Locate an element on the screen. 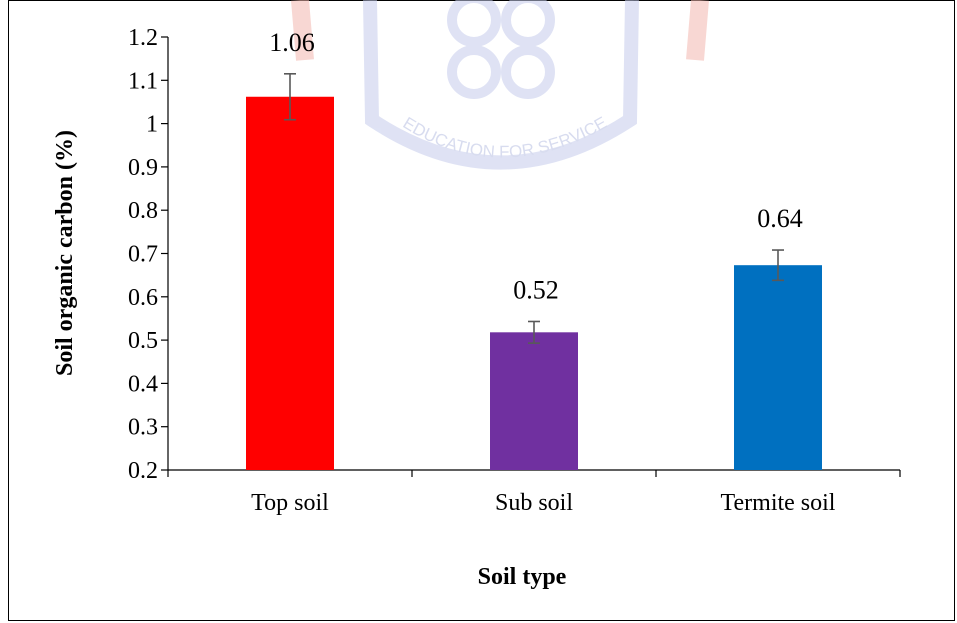 The image size is (957, 623). seal-watermark: EDUCATION FOR SERVICE is located at coordinates (500, 85).